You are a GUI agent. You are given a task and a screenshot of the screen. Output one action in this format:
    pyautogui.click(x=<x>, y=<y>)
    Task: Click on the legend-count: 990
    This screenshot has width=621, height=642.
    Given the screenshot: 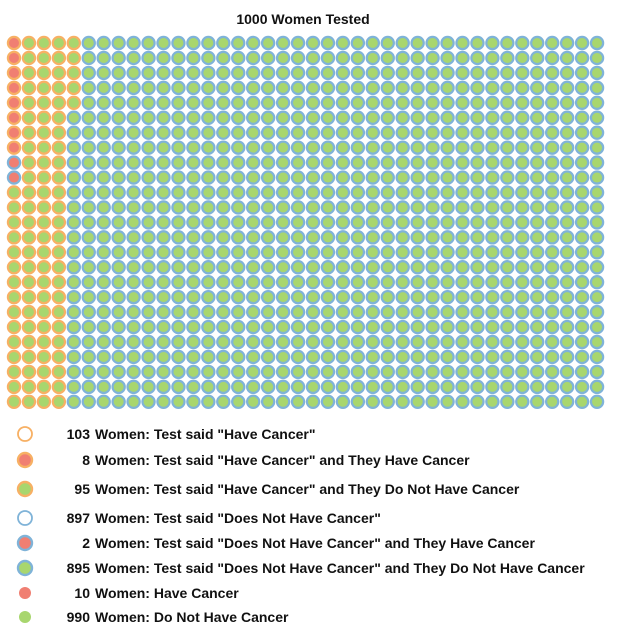 What is the action you would take?
    pyautogui.click(x=78, y=617)
    